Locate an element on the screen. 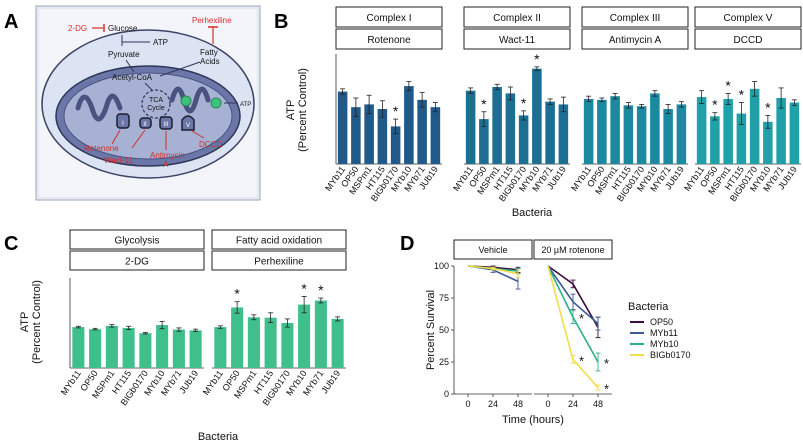  facet-group-label: Complex V is located at coordinates (748, 18).